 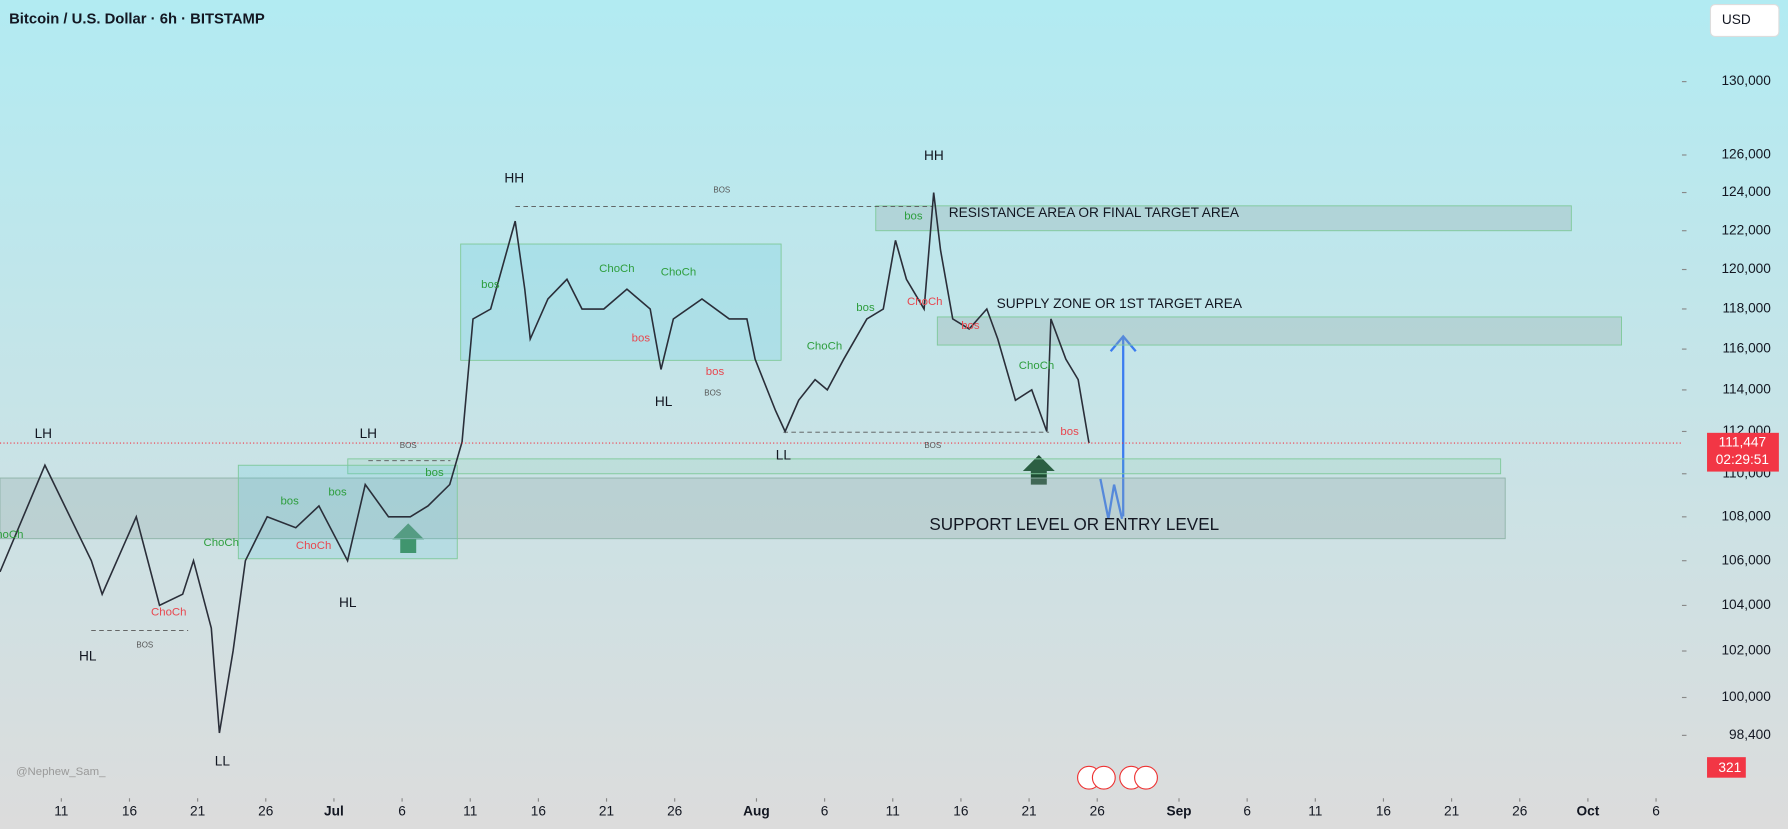 I want to click on zone-label: SUPPORT LEVEL OR ENTRY LEVEL, so click(x=1074, y=524).